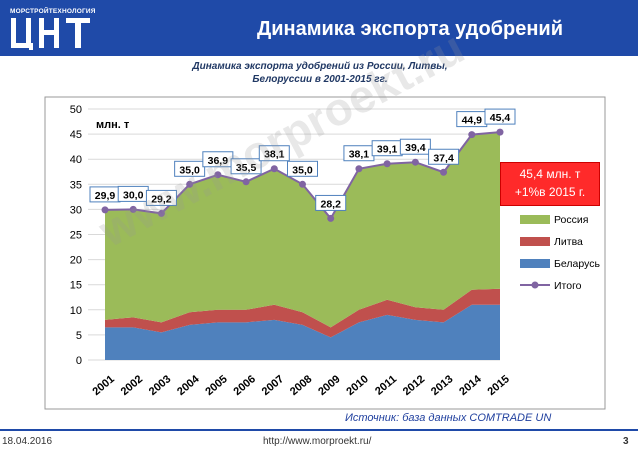  I want to click on footer-date: 18.04.2016, so click(27, 441).